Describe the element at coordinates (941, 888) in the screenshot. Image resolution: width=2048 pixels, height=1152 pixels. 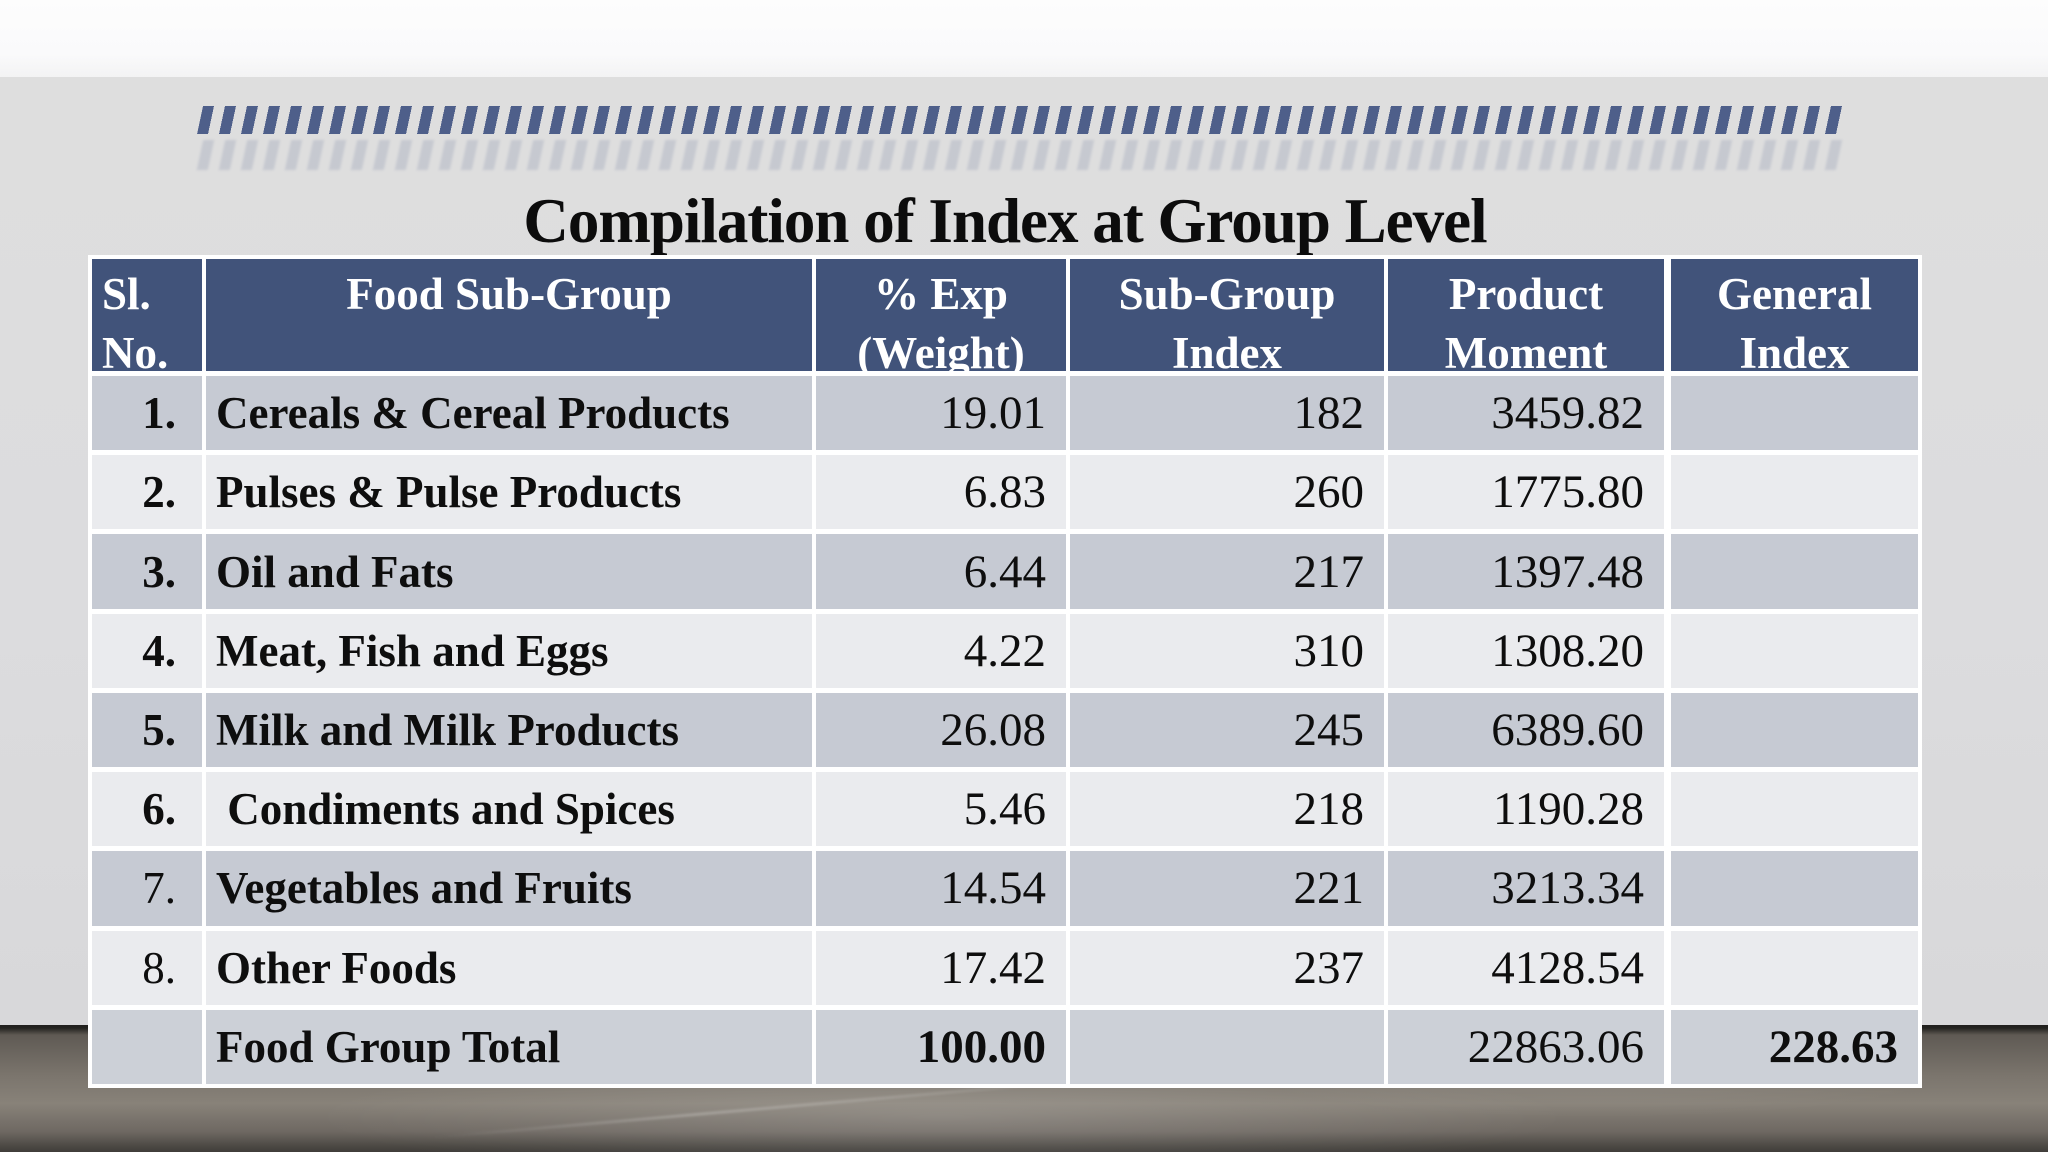
I see `cell-exp-weight: 14.54` at that location.